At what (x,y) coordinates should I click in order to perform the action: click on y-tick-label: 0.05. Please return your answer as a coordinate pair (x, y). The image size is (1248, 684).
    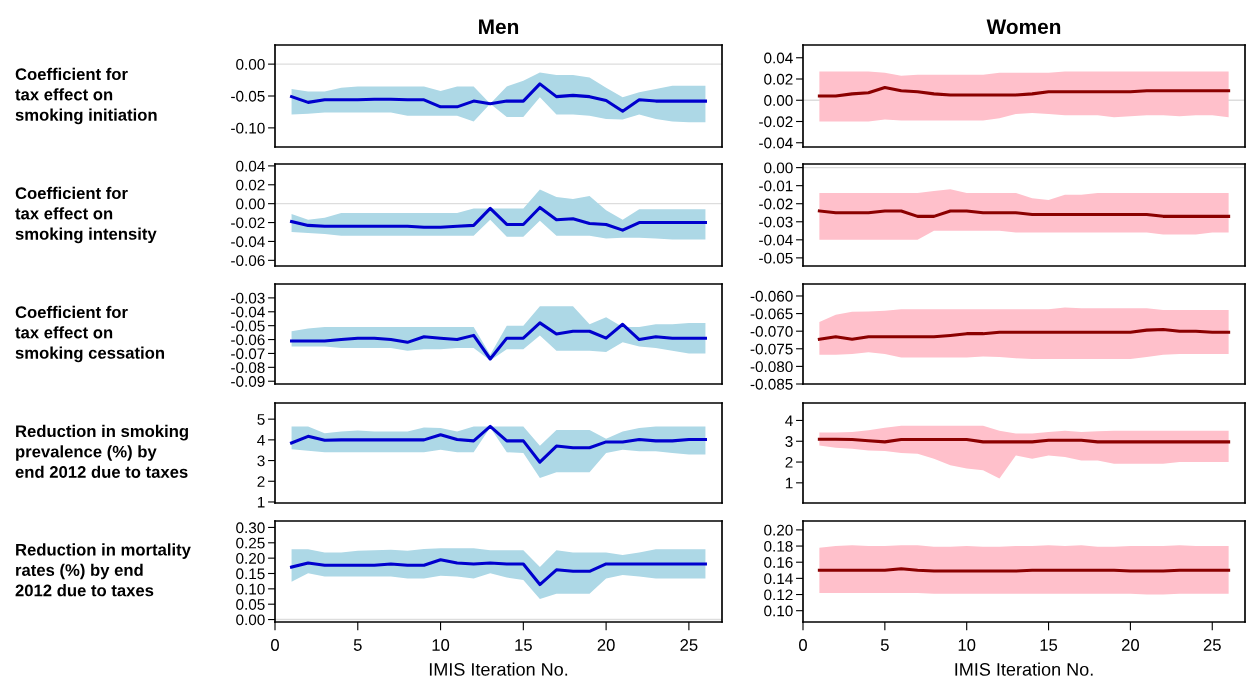
    Looking at the image, I should click on (250, 604).